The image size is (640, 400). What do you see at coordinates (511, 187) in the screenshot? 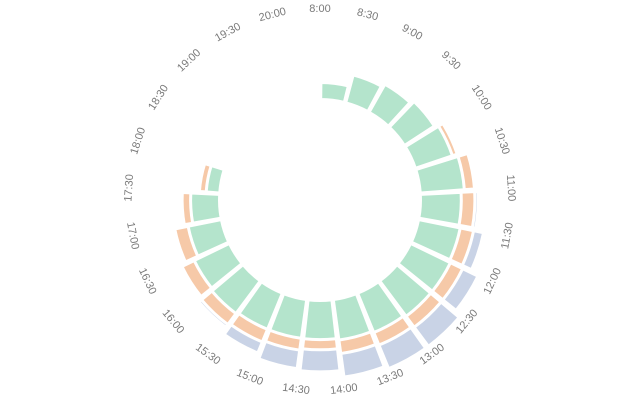
I see `tick-label-11-00: 11:00` at bounding box center [511, 187].